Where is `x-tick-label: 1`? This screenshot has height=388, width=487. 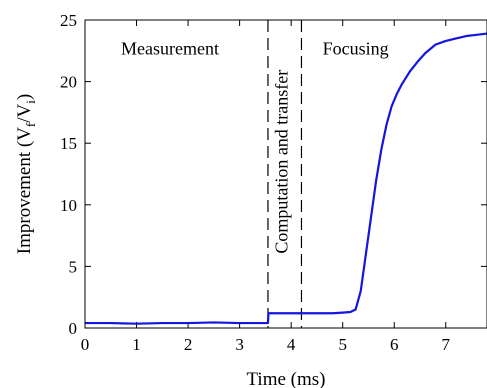 x-tick-label: 1 is located at coordinates (136, 344).